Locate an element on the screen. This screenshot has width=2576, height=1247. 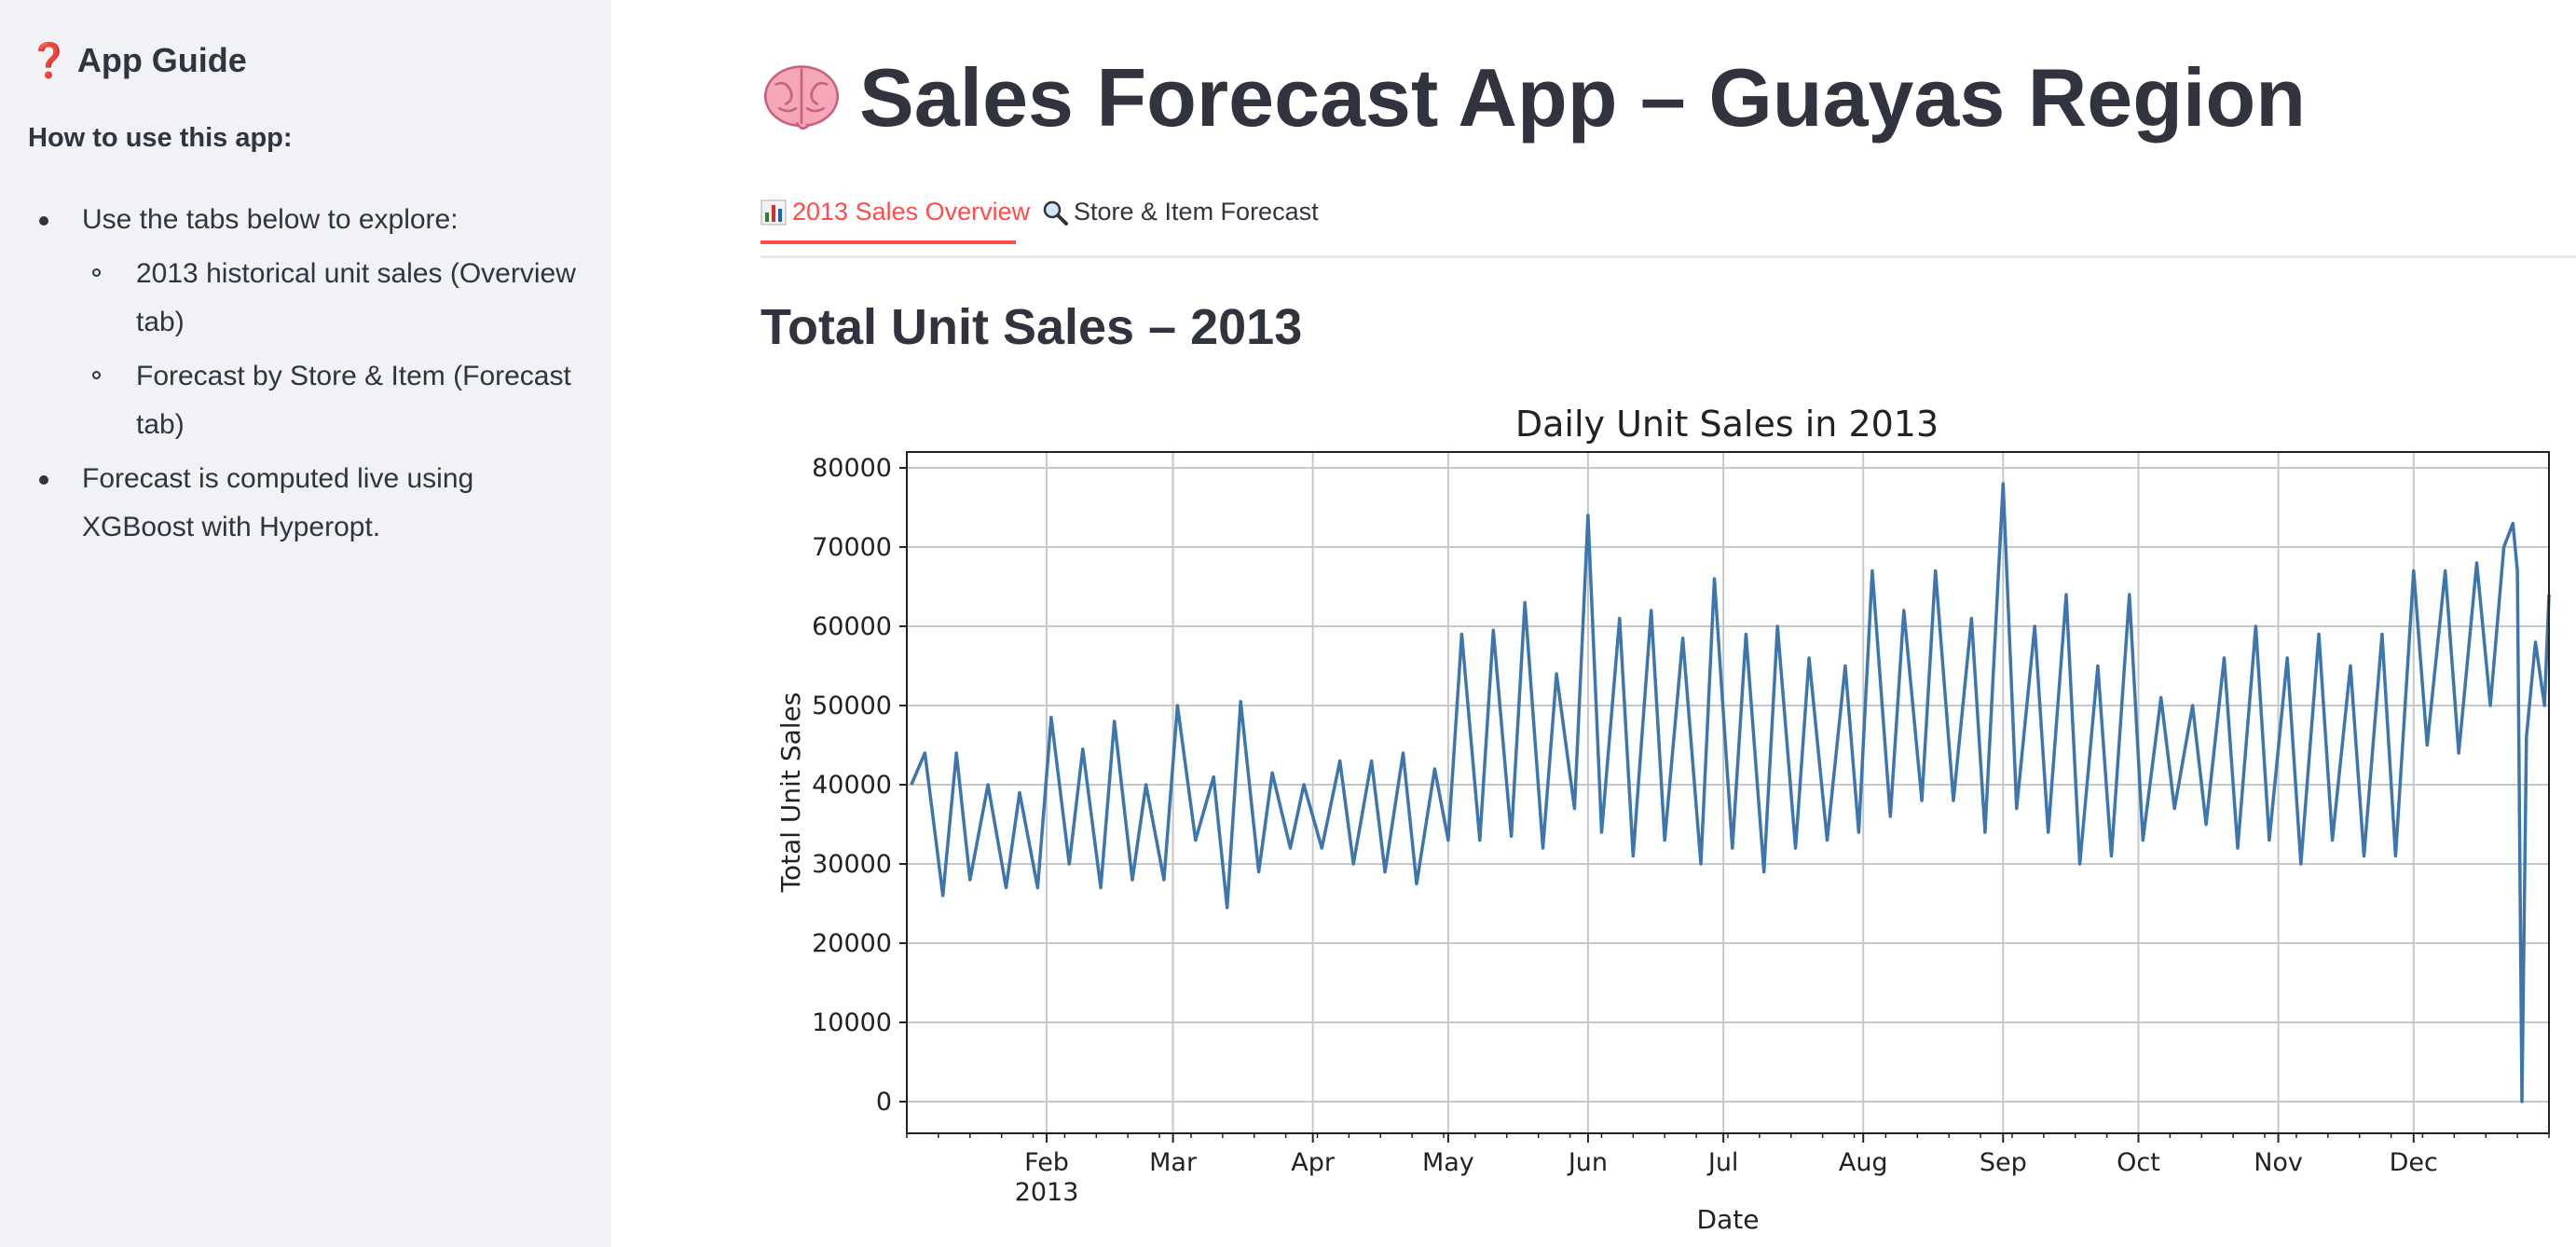
y-axis-label: Total Unit Sales is located at coordinates (790, 793).